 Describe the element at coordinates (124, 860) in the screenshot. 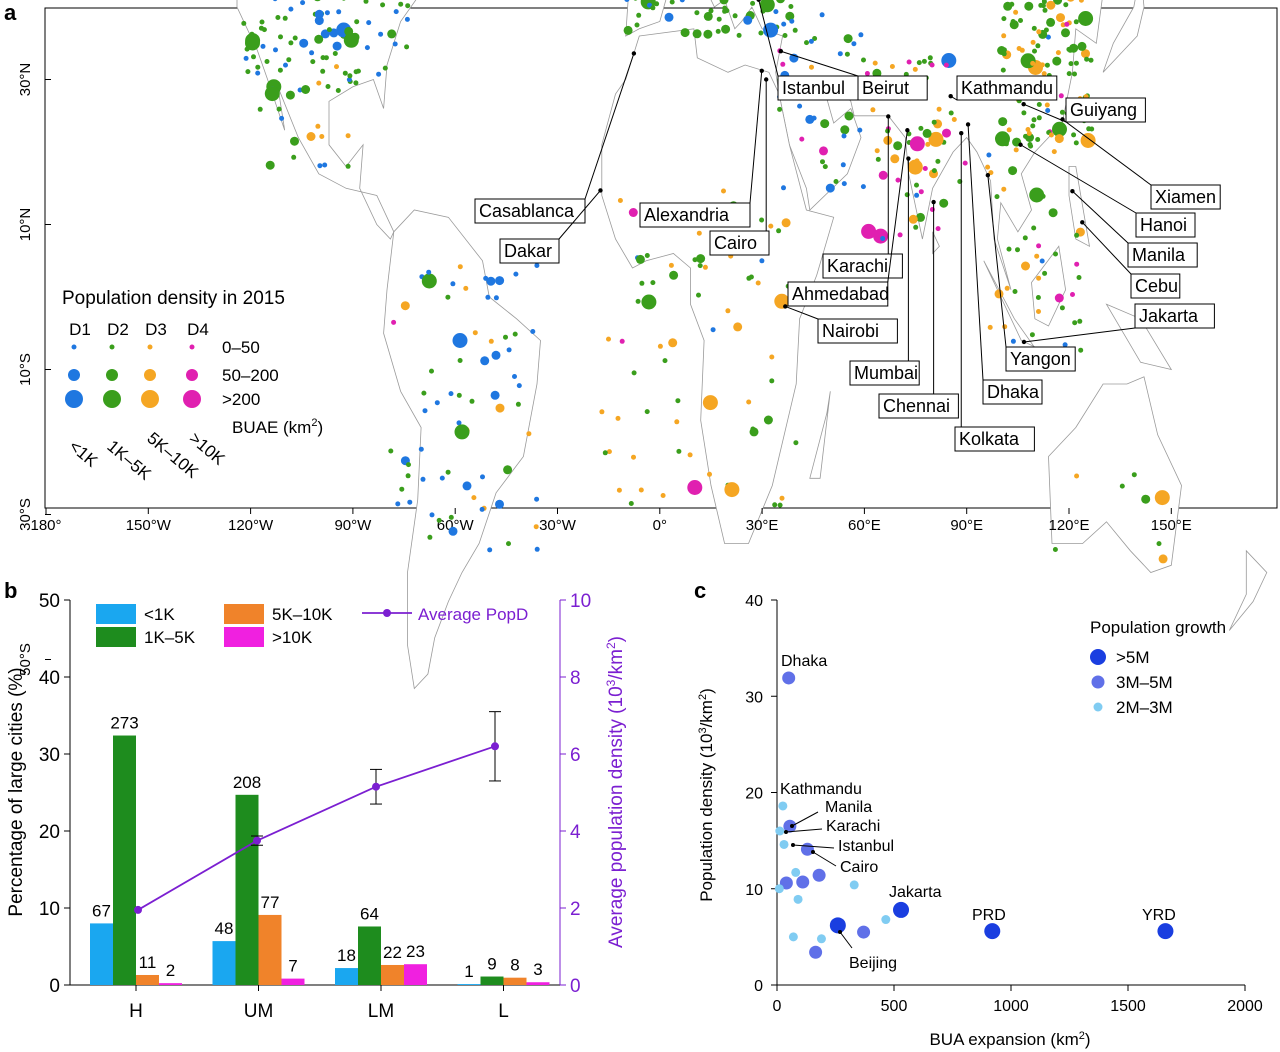

I see `b-bar` at that location.